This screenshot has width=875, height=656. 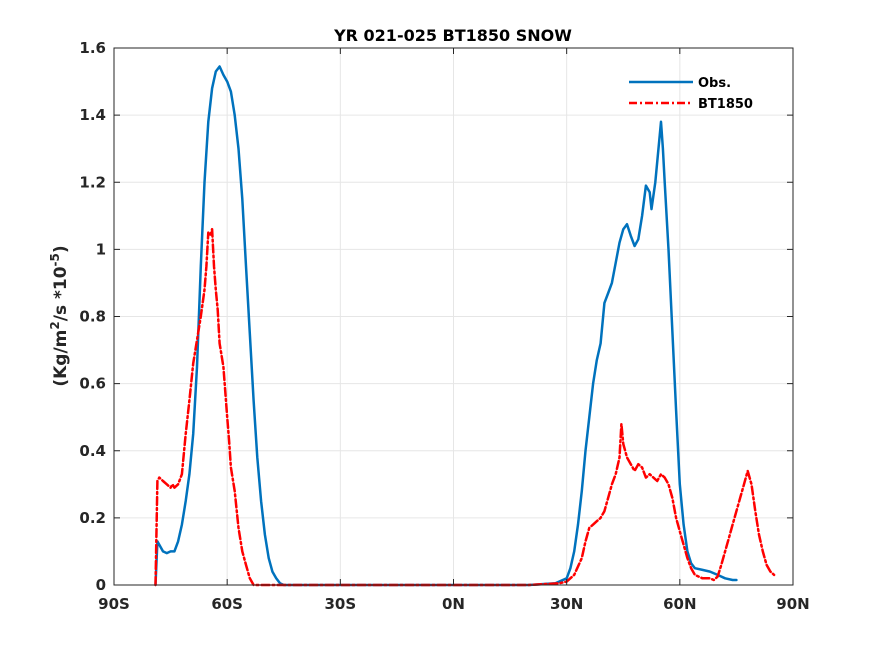 What do you see at coordinates (101, 585) in the screenshot?
I see `y-tick-label: 0` at bounding box center [101, 585].